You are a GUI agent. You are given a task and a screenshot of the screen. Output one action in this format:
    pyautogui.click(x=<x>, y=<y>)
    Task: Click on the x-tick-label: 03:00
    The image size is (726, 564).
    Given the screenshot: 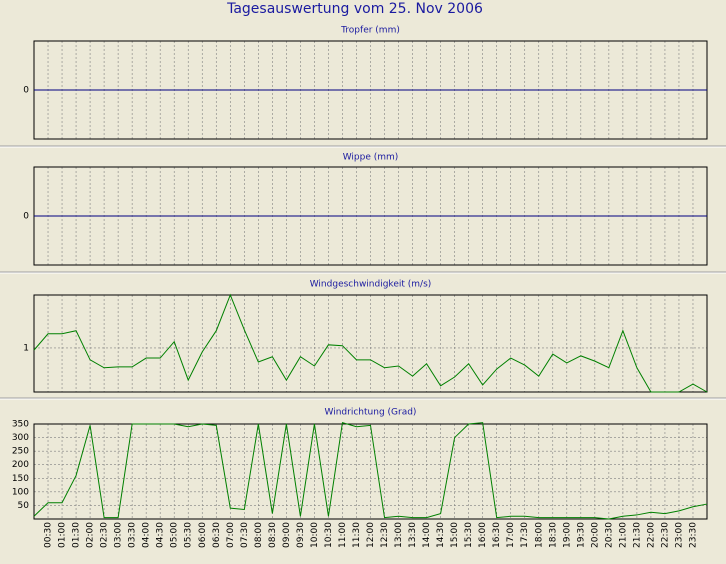 What is the action you would take?
    pyautogui.click(x=119, y=535)
    